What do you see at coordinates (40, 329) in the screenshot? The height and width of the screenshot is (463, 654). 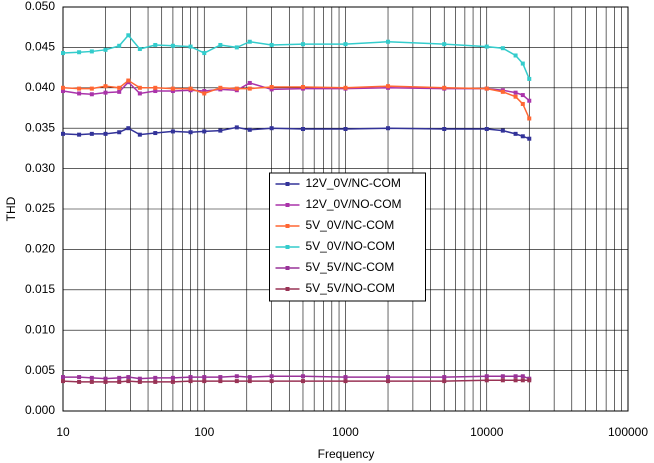 I see `y-tick-label: 0.010` at bounding box center [40, 329].